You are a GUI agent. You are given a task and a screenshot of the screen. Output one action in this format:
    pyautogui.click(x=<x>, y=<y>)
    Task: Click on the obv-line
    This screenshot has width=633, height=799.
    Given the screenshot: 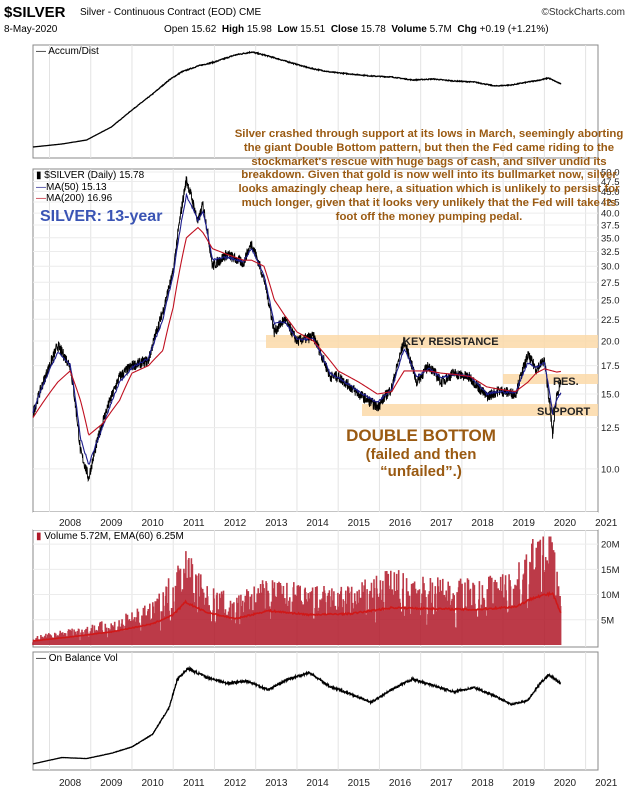 What is the action you would take?
    pyautogui.click(x=297, y=715)
    